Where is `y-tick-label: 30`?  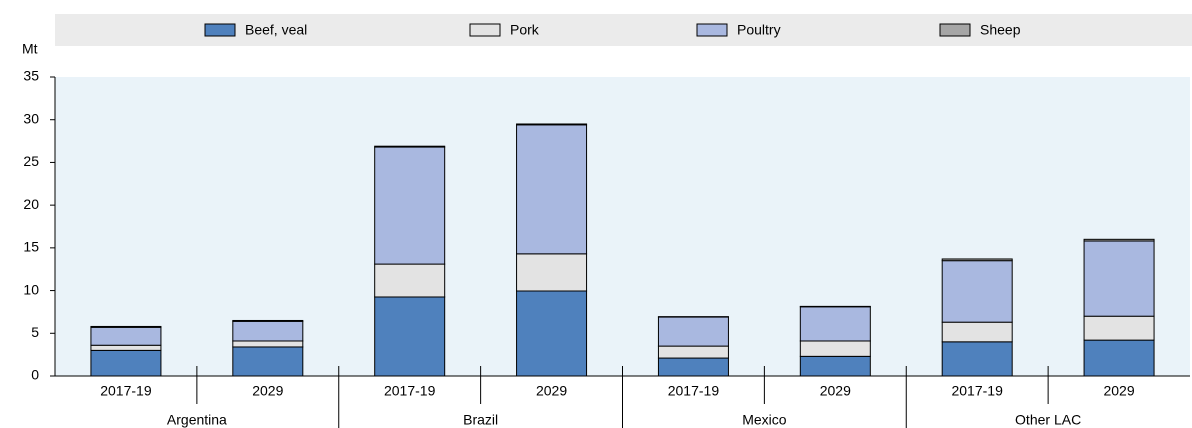 y-tick-label: 30 is located at coordinates (31, 118).